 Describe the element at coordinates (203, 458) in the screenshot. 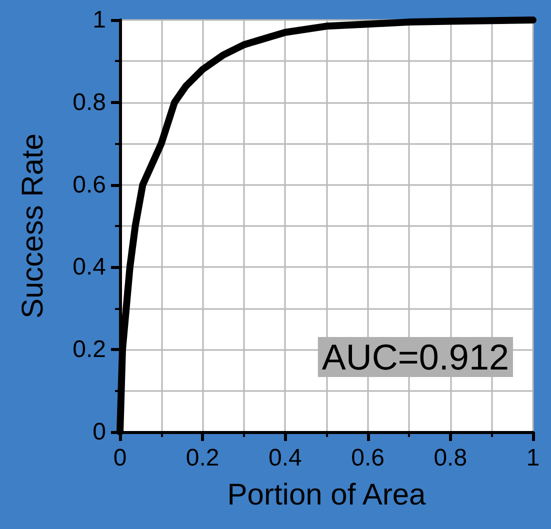

I see `x-tick-label: 0.2` at that location.